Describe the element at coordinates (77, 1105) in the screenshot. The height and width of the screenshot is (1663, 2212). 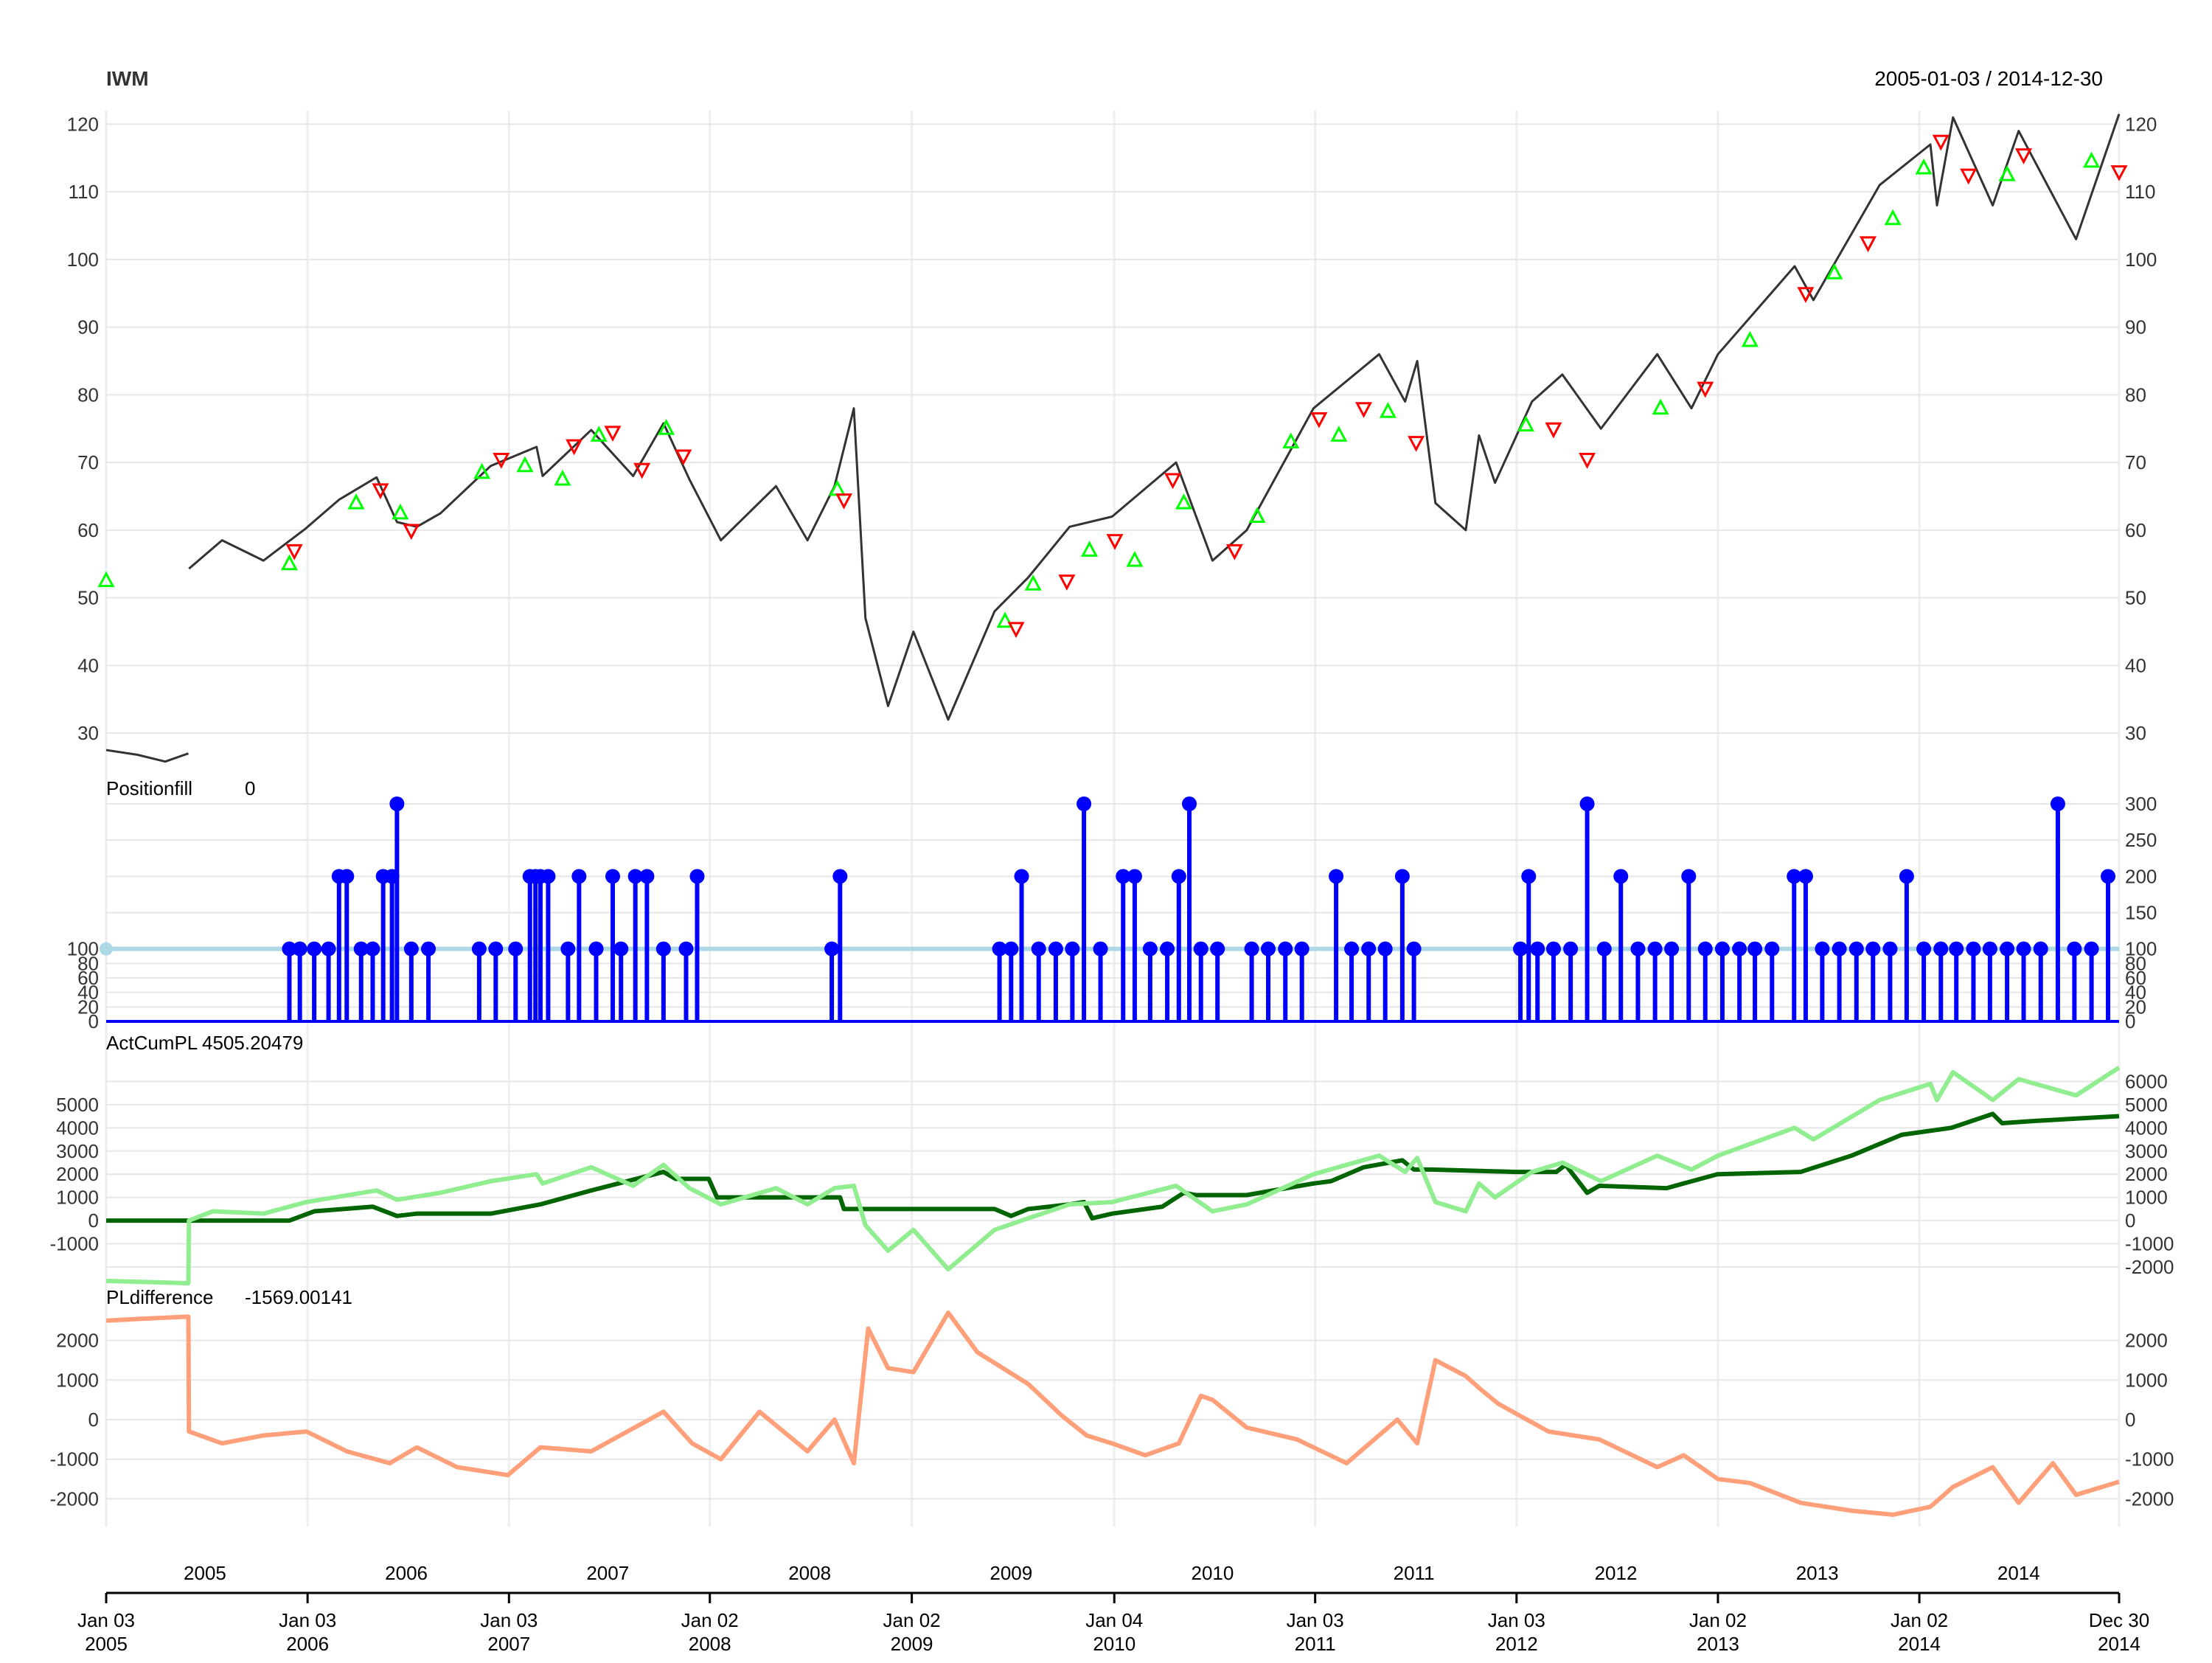
I see `y-tick-label-left: 5000` at that location.